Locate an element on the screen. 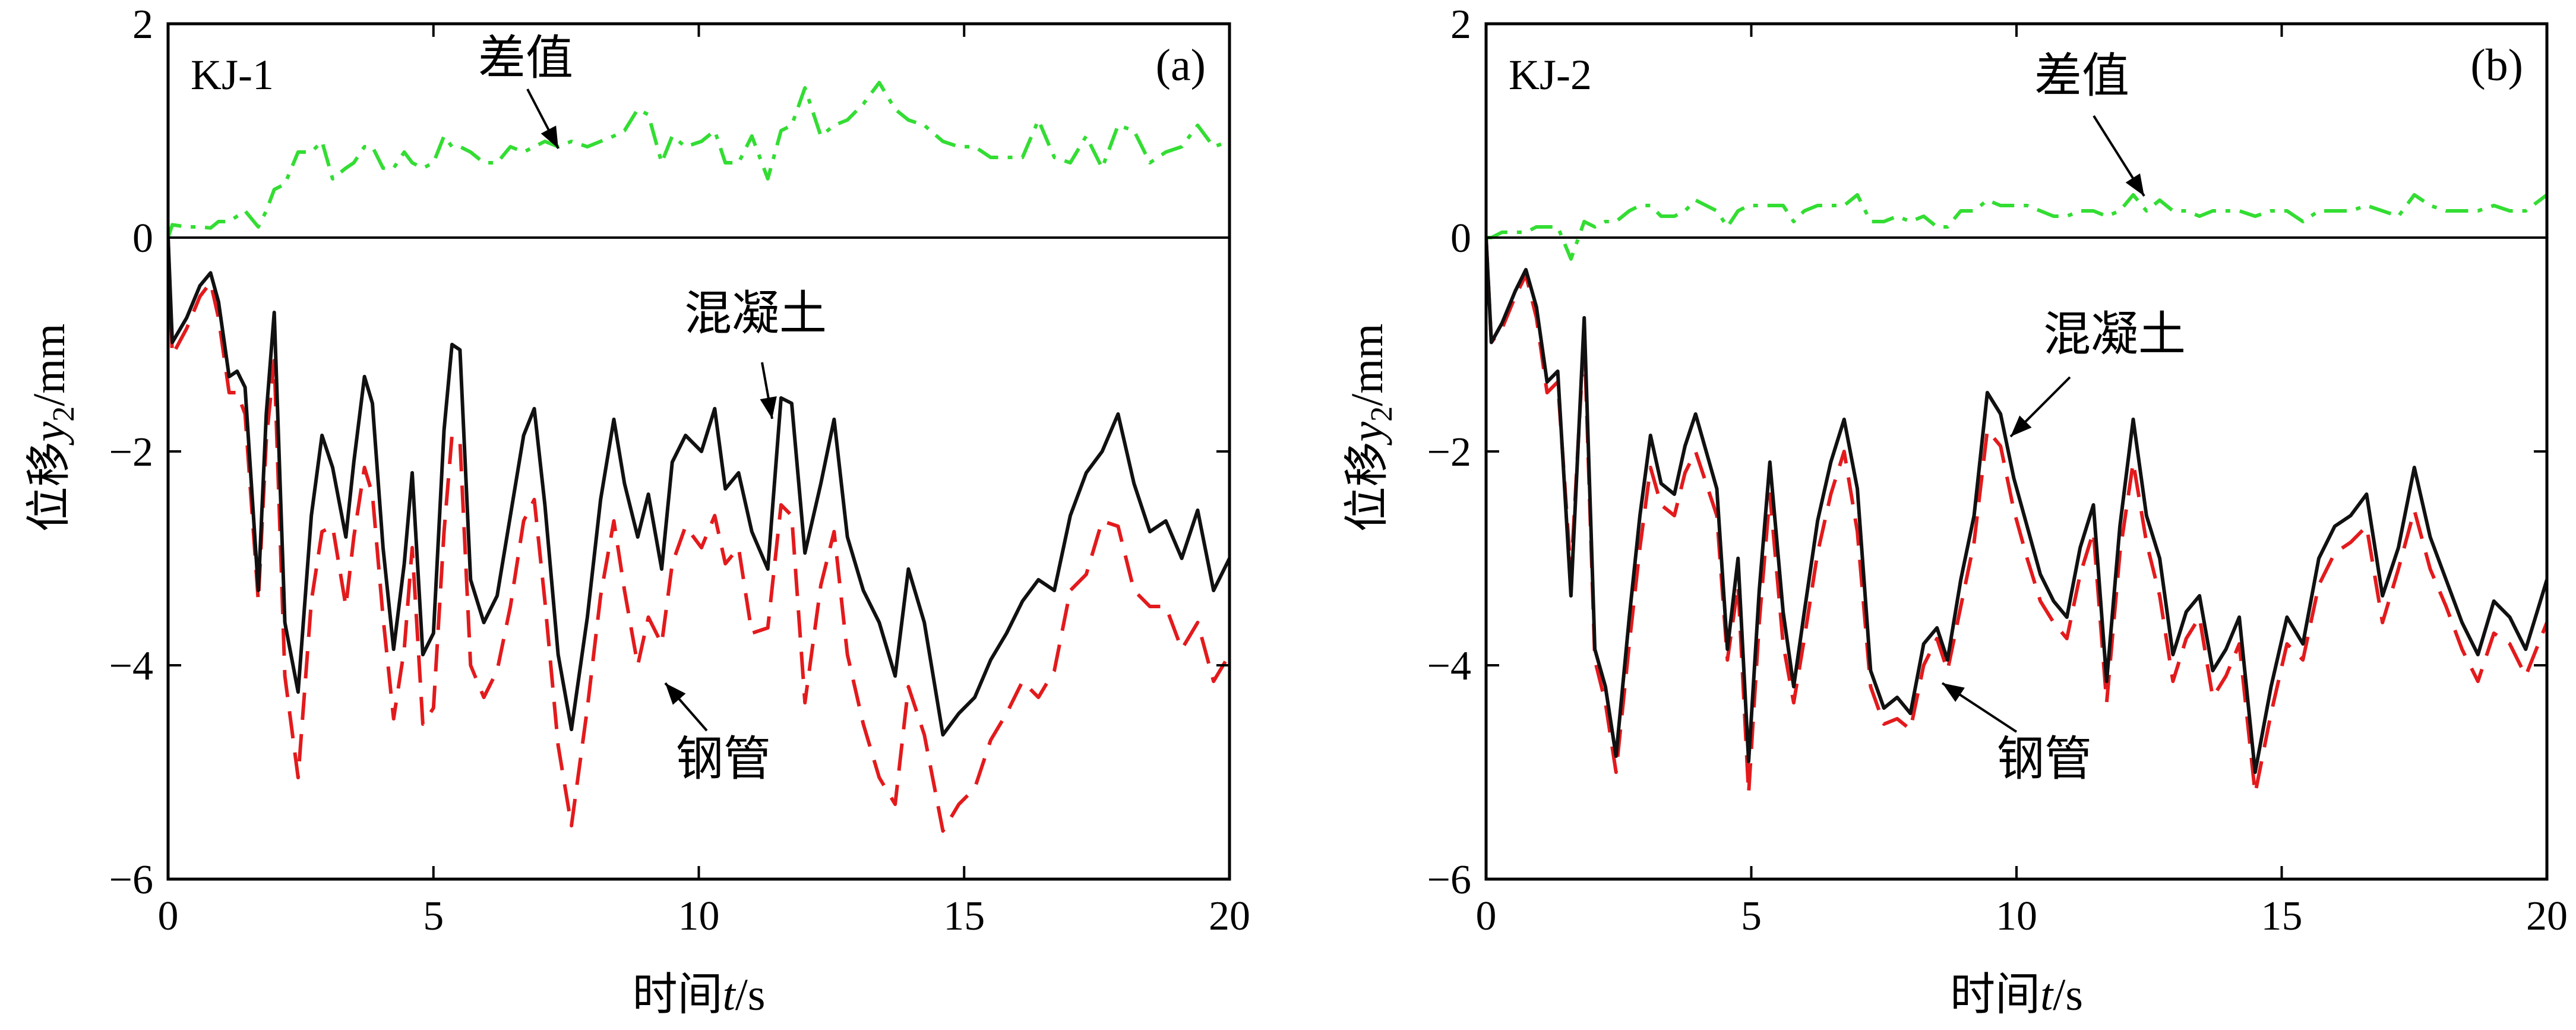  specimen-label: KJ-2 is located at coordinates (1550, 75).